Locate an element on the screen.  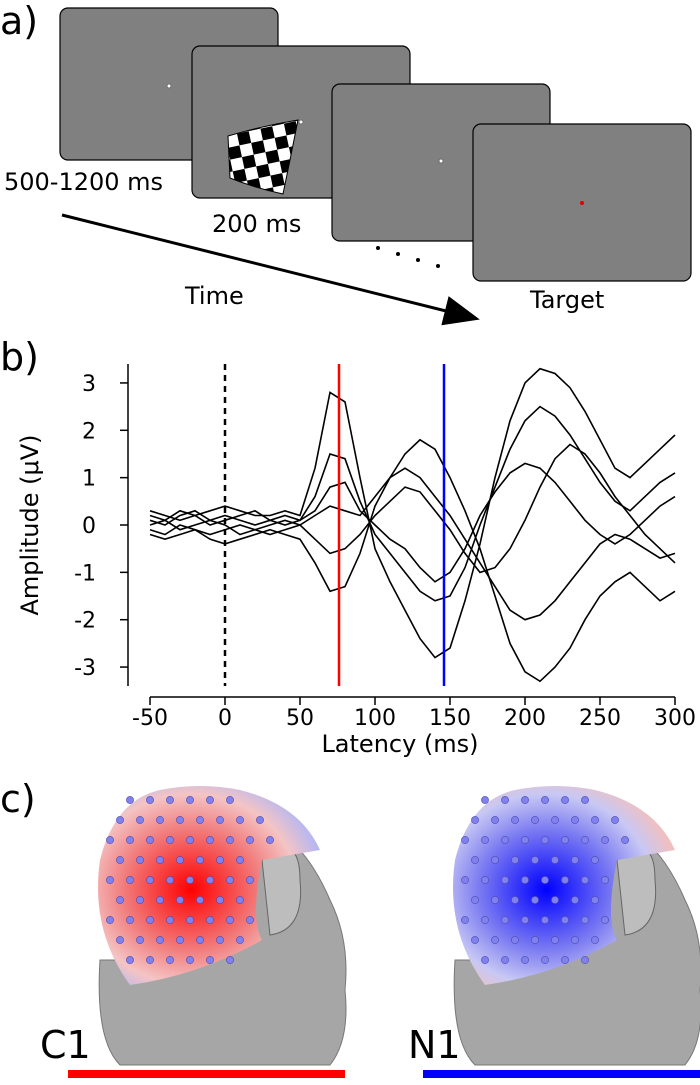
y-tick-label: 1 is located at coordinates (89, 479).